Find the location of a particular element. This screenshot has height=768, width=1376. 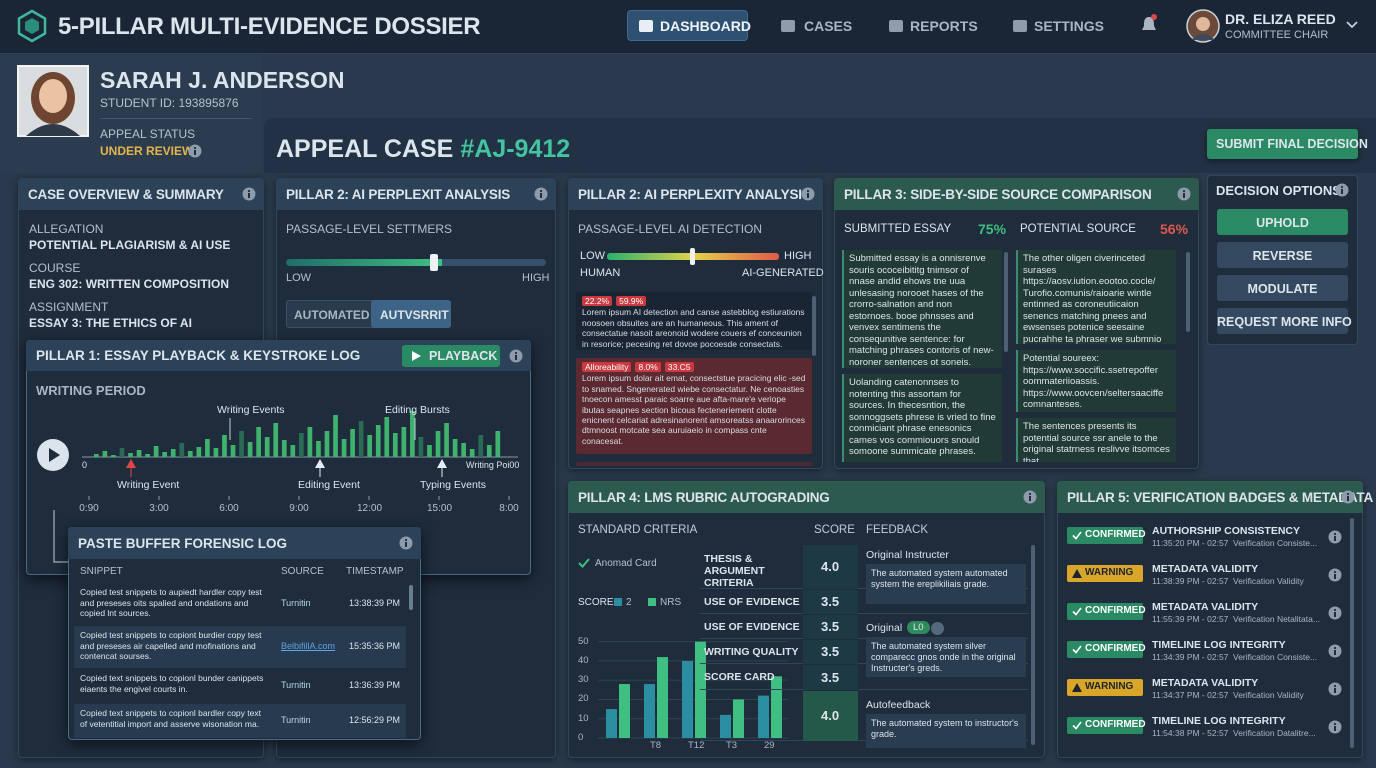

feedback-tag: L0 is located at coordinates (918, 627).